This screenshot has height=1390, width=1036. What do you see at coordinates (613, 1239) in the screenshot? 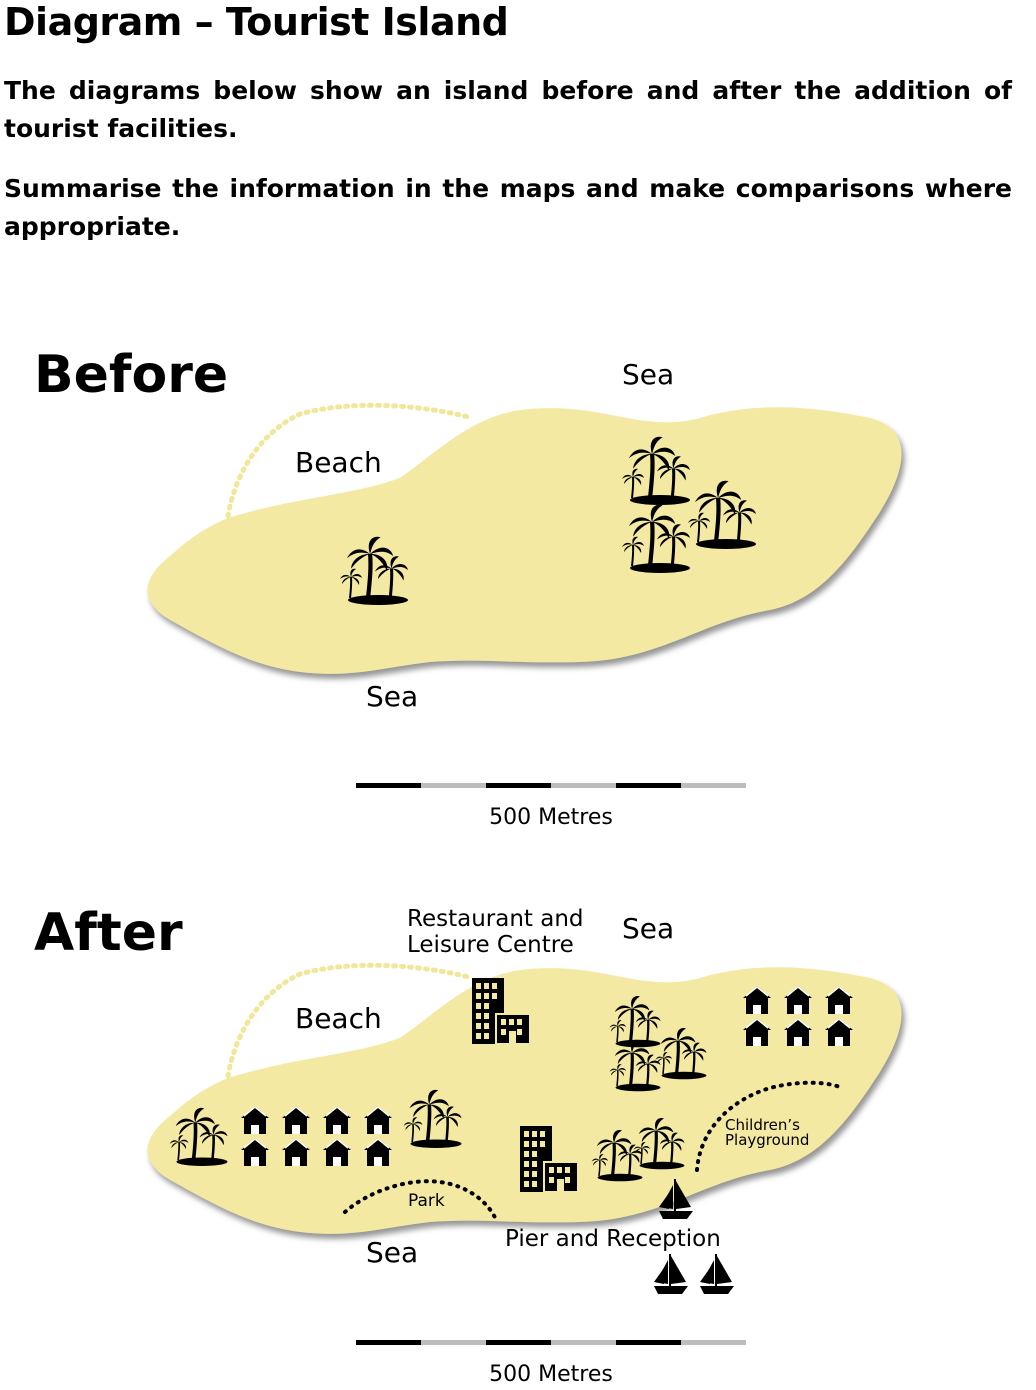
I see `pier-label: Pier and Reception` at bounding box center [613, 1239].